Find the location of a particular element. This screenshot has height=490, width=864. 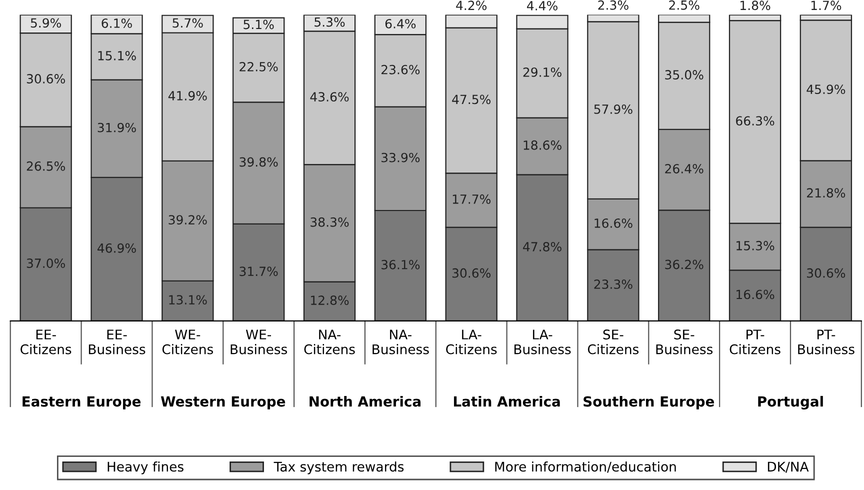

data-label: 31.9% is located at coordinates (117, 127).